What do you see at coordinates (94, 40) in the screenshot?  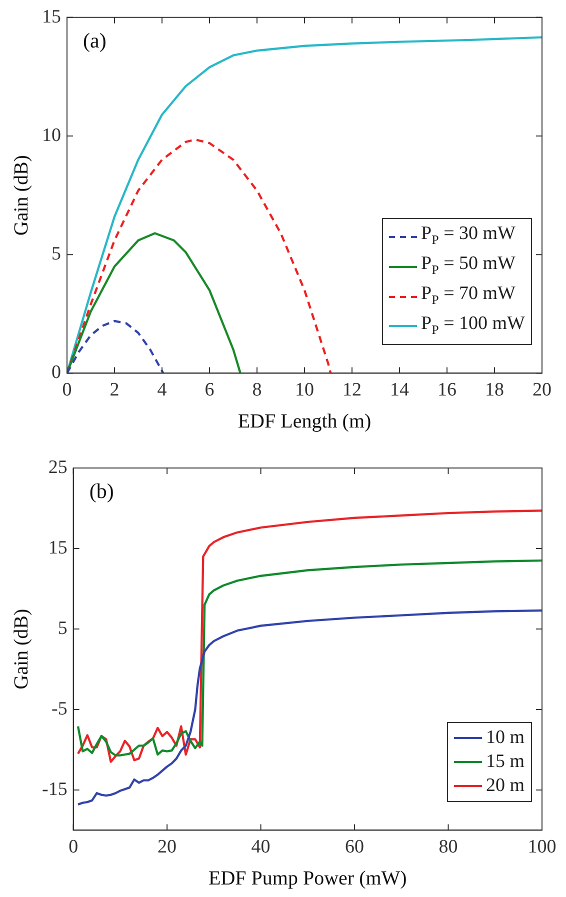 I see `annotation: (a)` at bounding box center [94, 40].